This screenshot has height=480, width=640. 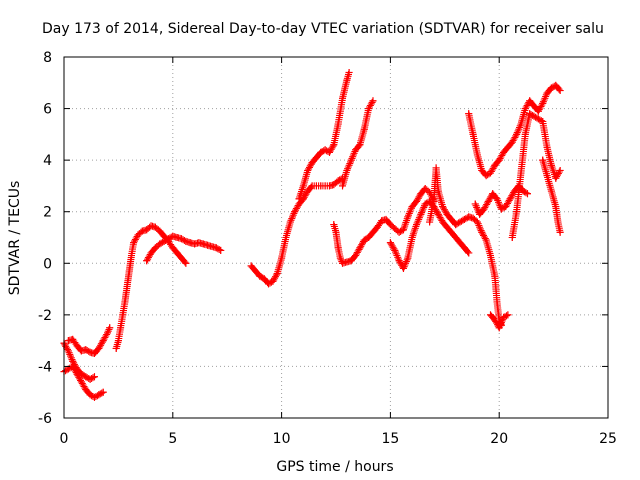 What do you see at coordinates (47, 110) in the screenshot?
I see `y-tick-label: 6` at bounding box center [47, 110].